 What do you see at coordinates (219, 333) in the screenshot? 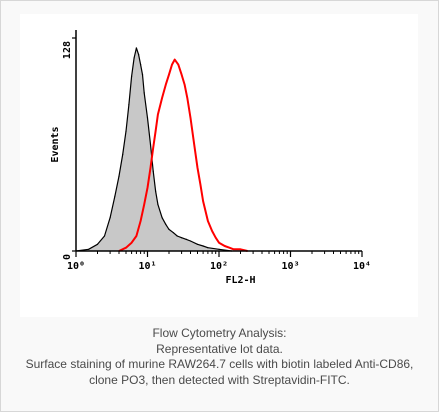
I see `caption-line-1: Flow Cytometry Analysis:` at bounding box center [219, 333].